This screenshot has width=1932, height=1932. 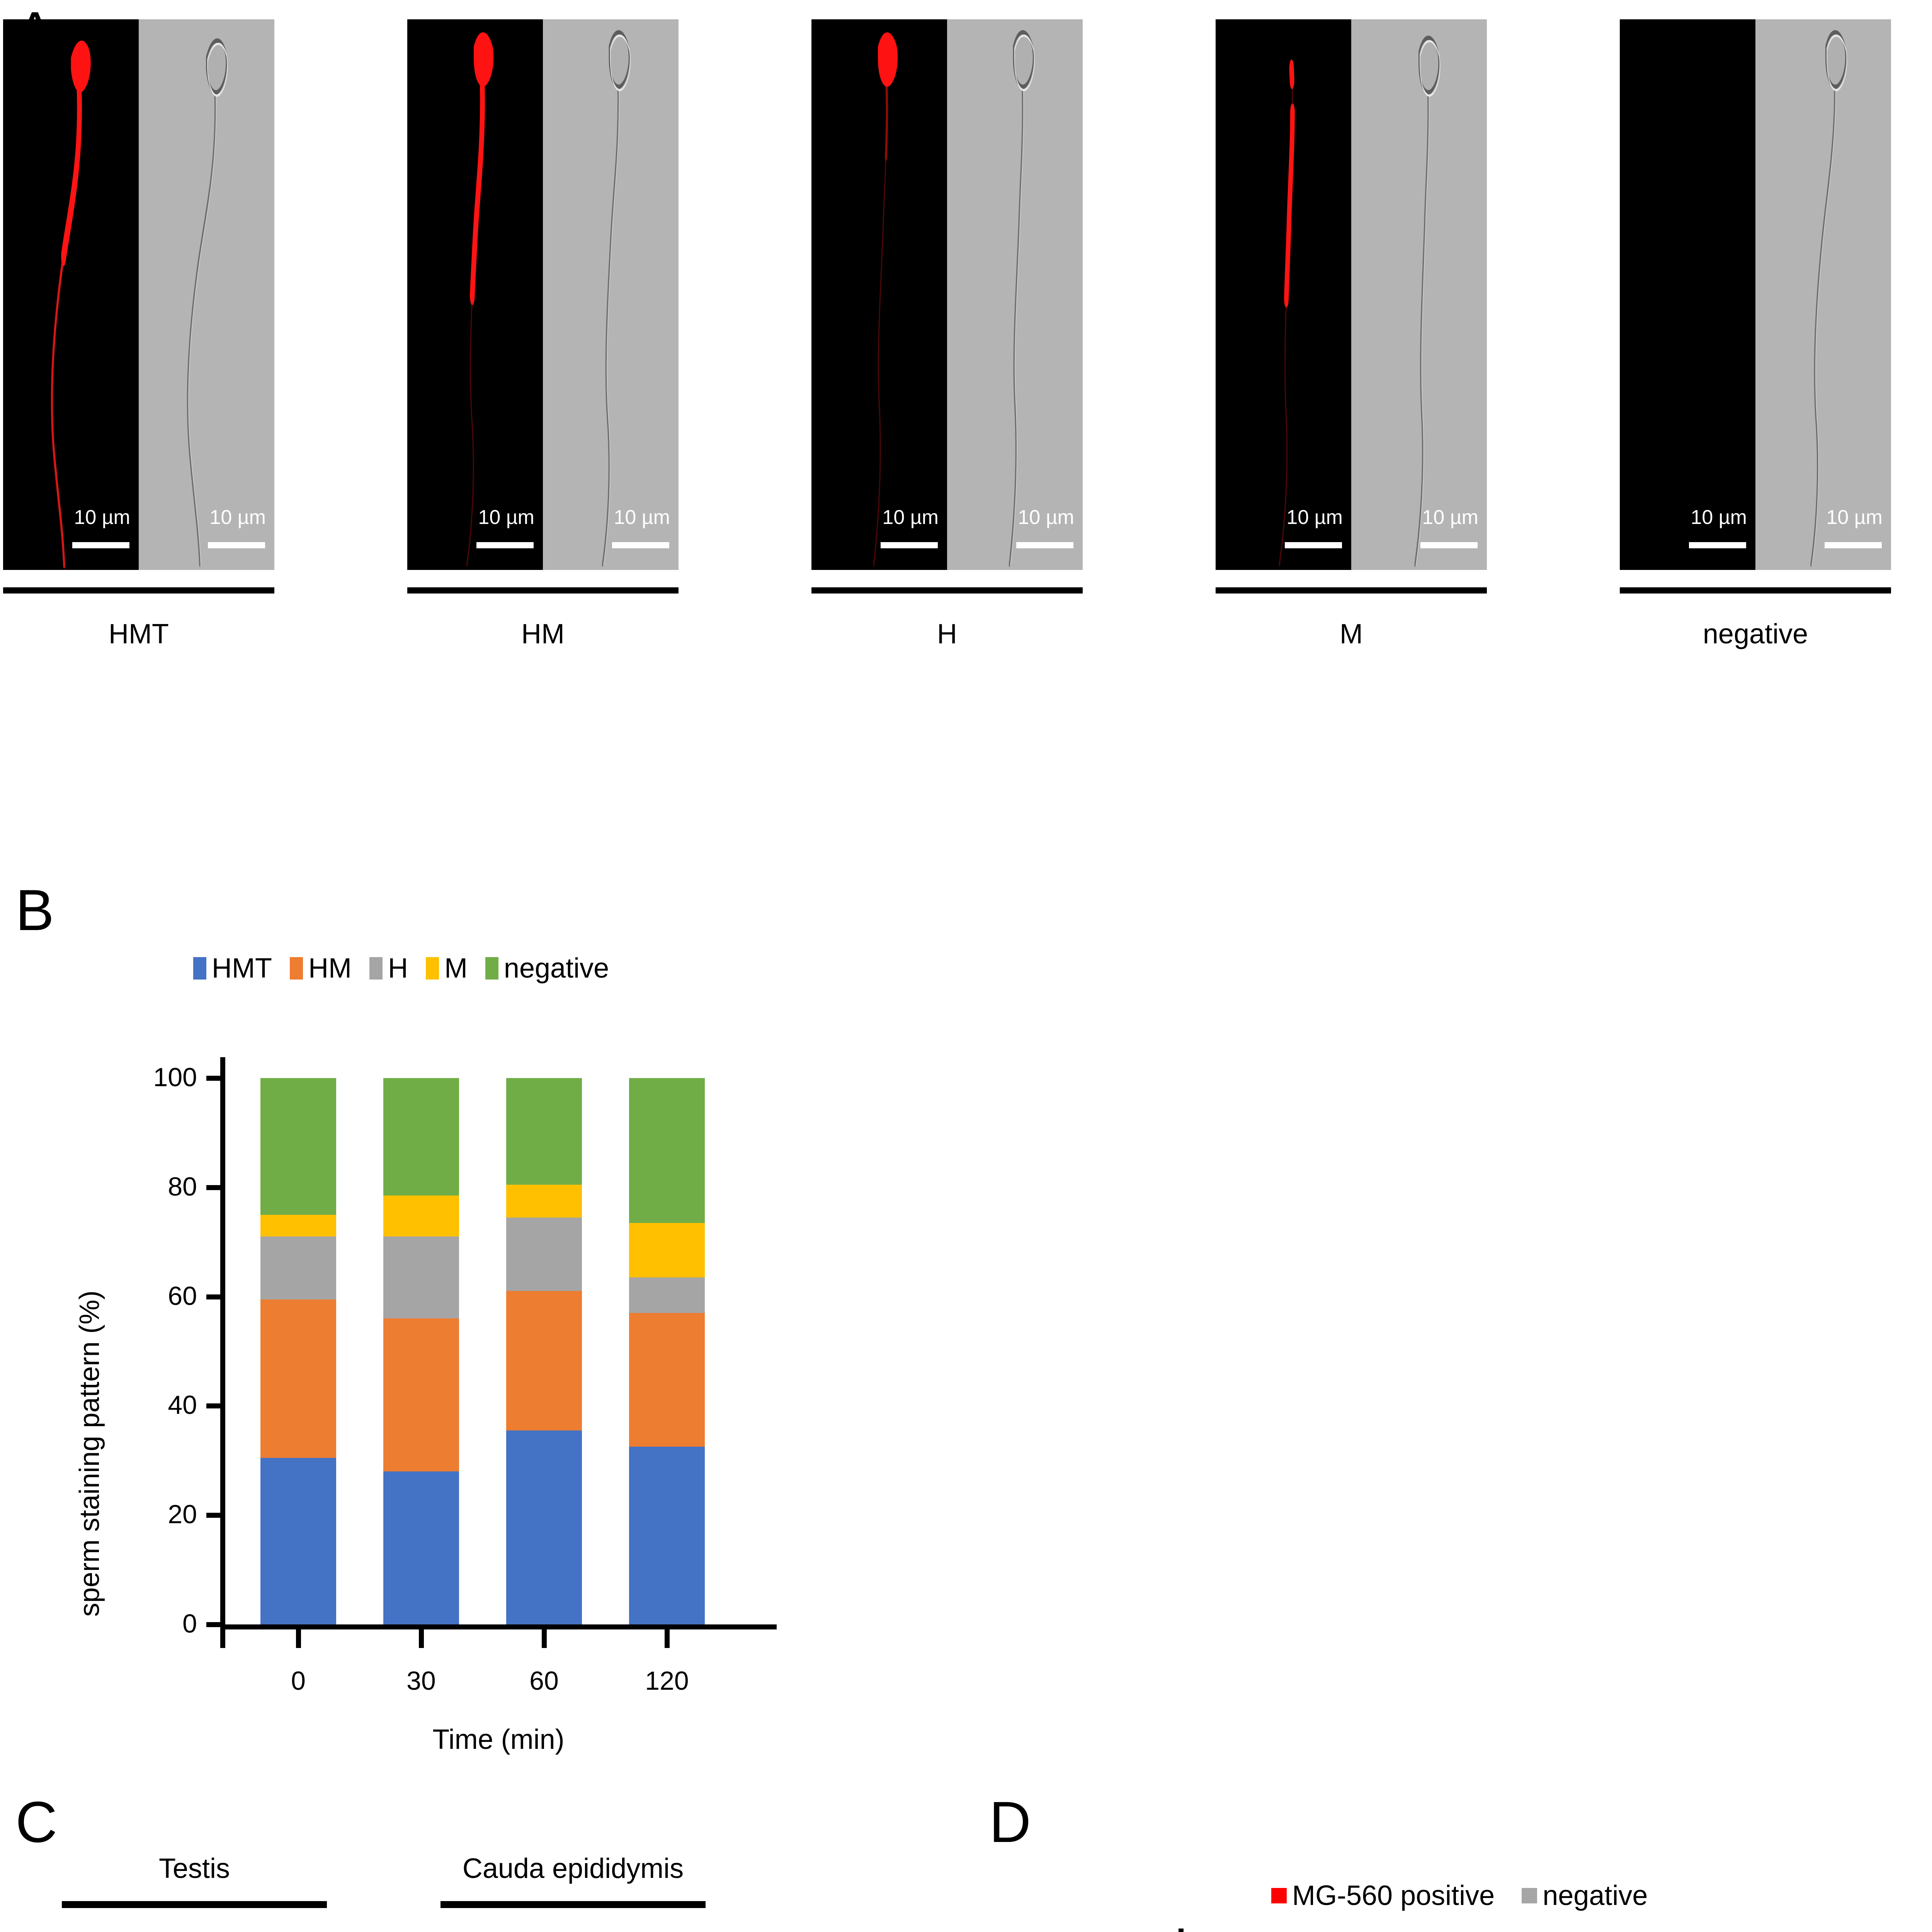 What do you see at coordinates (37, 1822) in the screenshot?
I see `panel-letter-c: C` at bounding box center [37, 1822].